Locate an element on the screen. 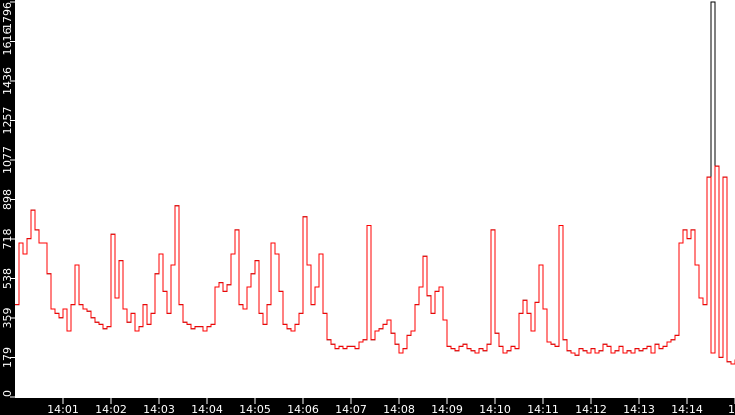 The image size is (735, 415). x-tick-label: 14:03 is located at coordinates (159, 409).